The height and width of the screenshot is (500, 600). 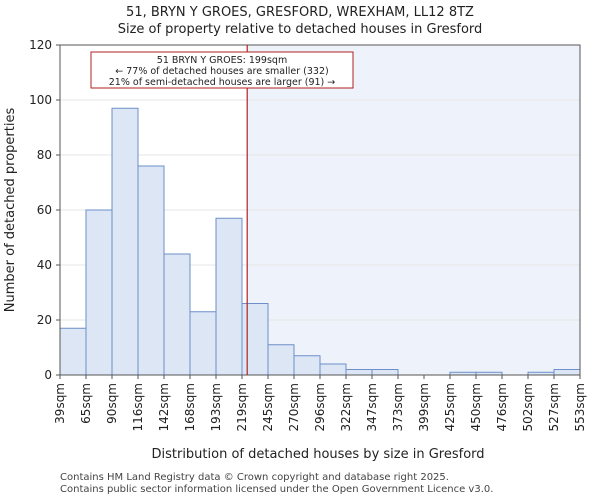 What do you see at coordinates (424, 407) in the screenshot?
I see `x-tick-label: 399sqm` at bounding box center [424, 407].